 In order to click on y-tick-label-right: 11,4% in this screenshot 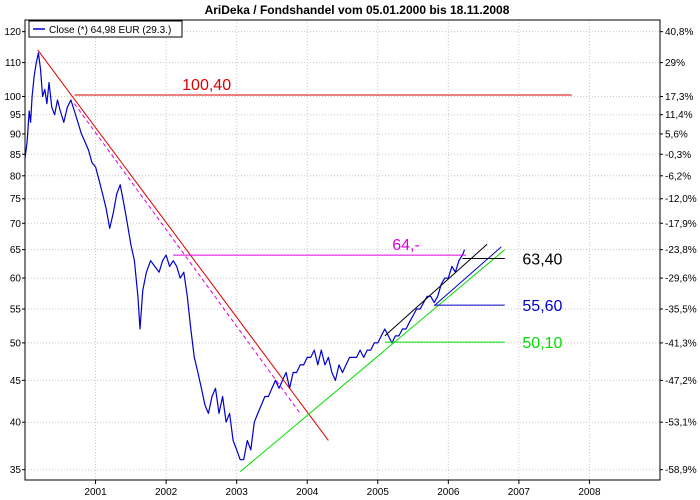, I will do `click(679, 115)`.